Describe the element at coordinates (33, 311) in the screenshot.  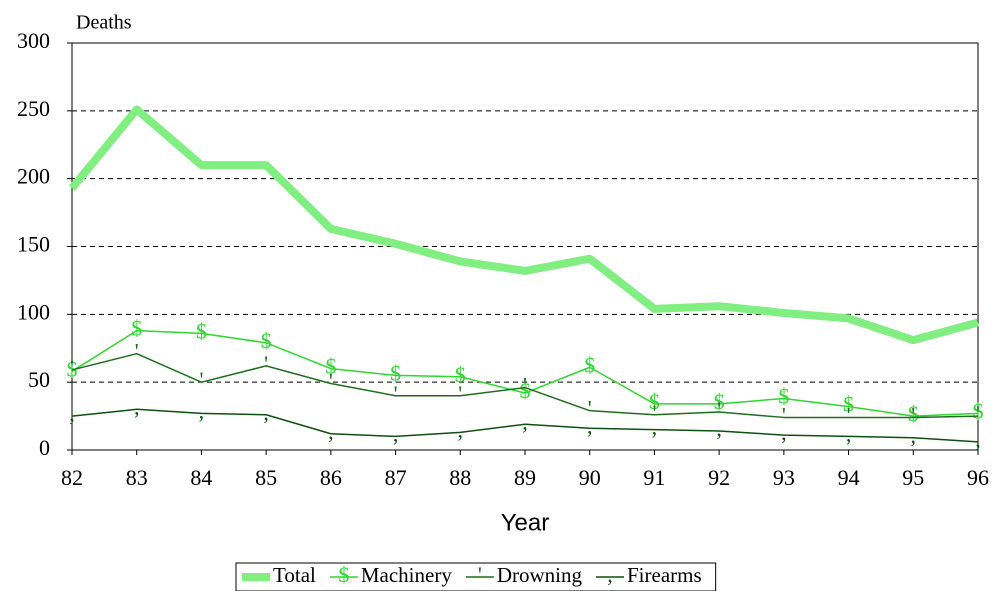
I see `y-tick-label: 100` at that location.